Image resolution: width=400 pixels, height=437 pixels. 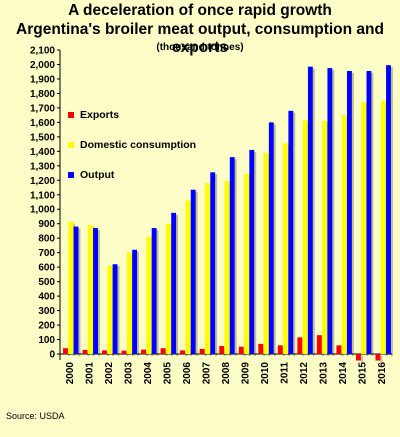 I want to click on y-tick-label: 2,000, so click(x=42, y=65).